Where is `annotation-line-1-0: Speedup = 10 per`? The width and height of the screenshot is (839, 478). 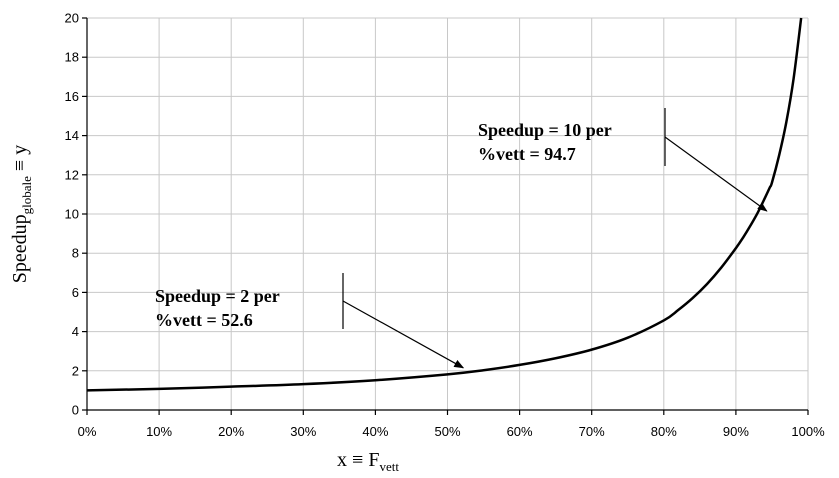 annotation-line-1-0: Speedup = 10 per is located at coordinates (545, 130).